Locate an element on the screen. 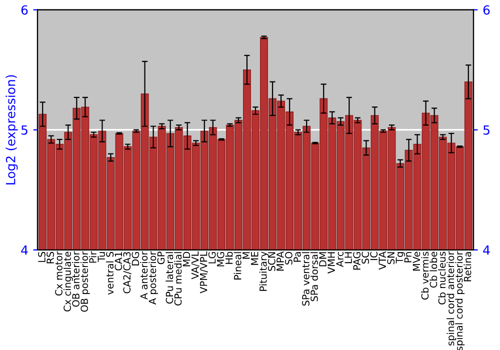 This screenshot has width=500, height=350. x-tick-label: SCN is located at coordinates (272, 261).